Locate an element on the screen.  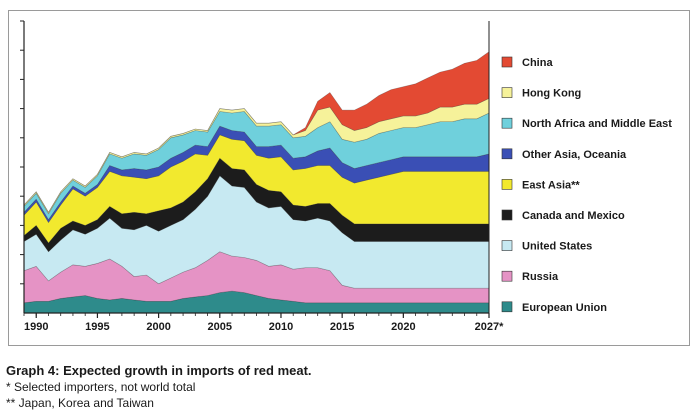
x-tick-label: 2027* is located at coordinates (489, 327).